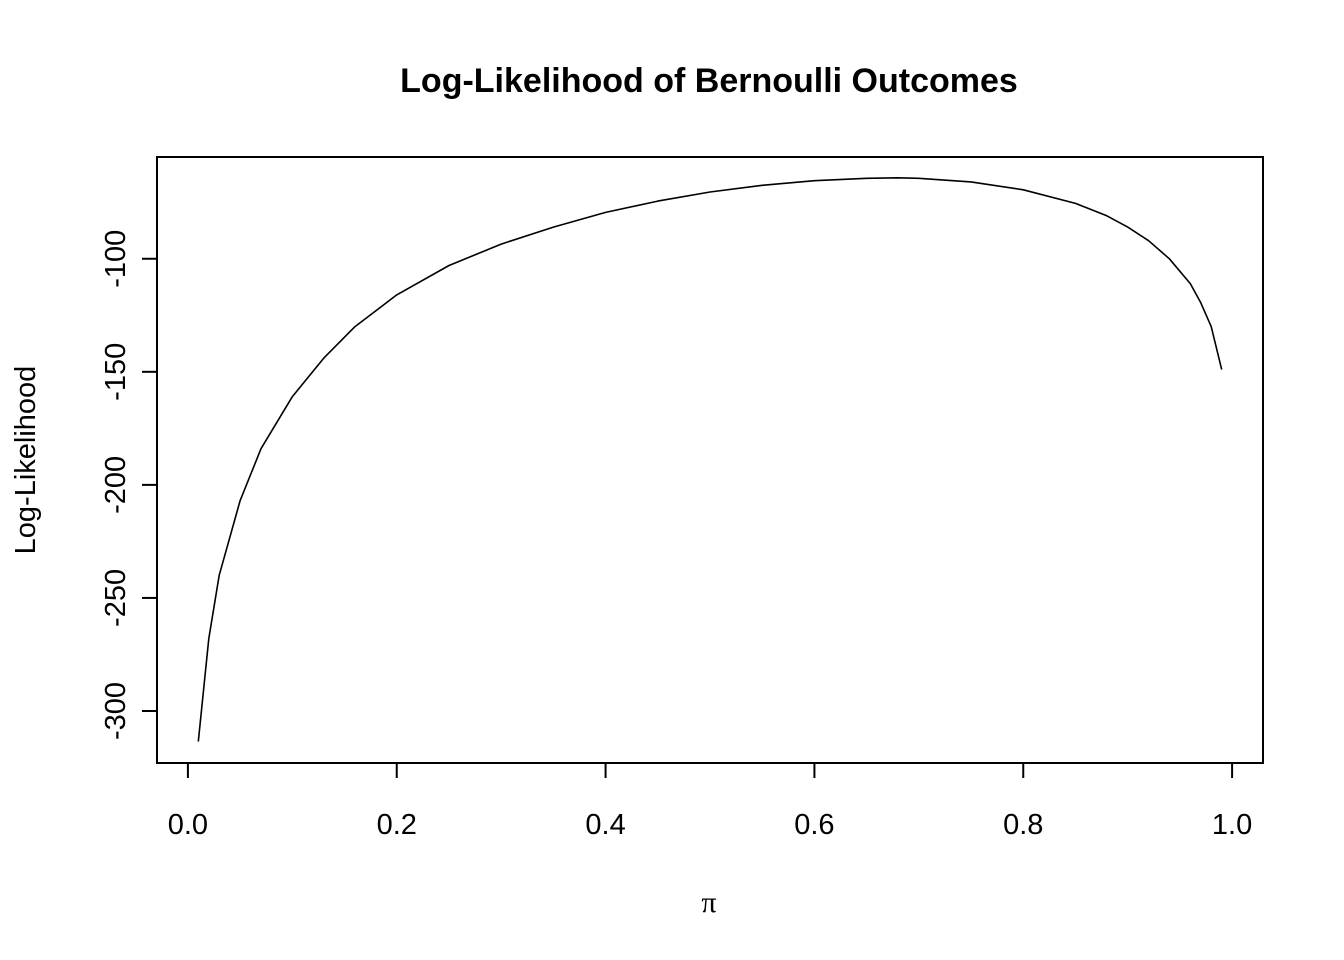 This screenshot has height=960, width=1344. I want to click on x-tick-label: 0.2, so click(397, 825).